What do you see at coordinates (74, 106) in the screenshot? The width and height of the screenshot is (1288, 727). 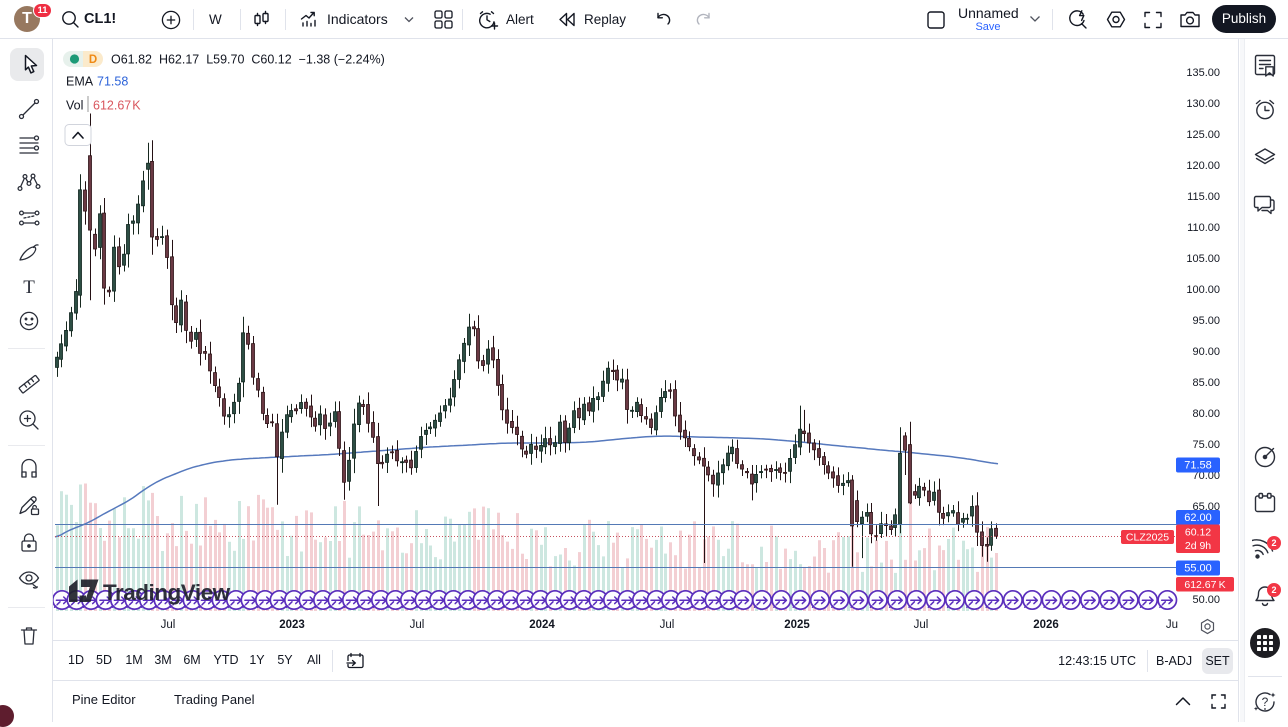 I see `svg-text: Vol` at bounding box center [74, 106].